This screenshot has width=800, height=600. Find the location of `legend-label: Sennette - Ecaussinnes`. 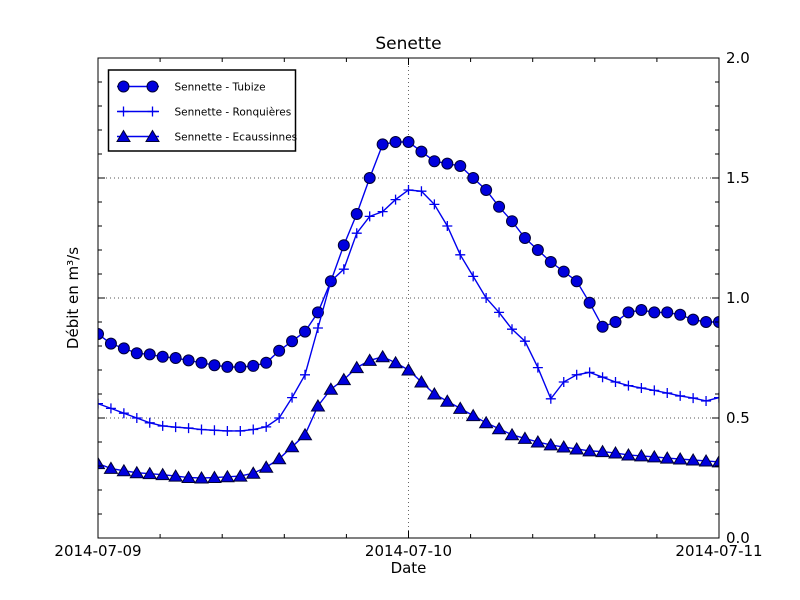

legend-label: Sennette - Ecaussinnes is located at coordinates (236, 137).